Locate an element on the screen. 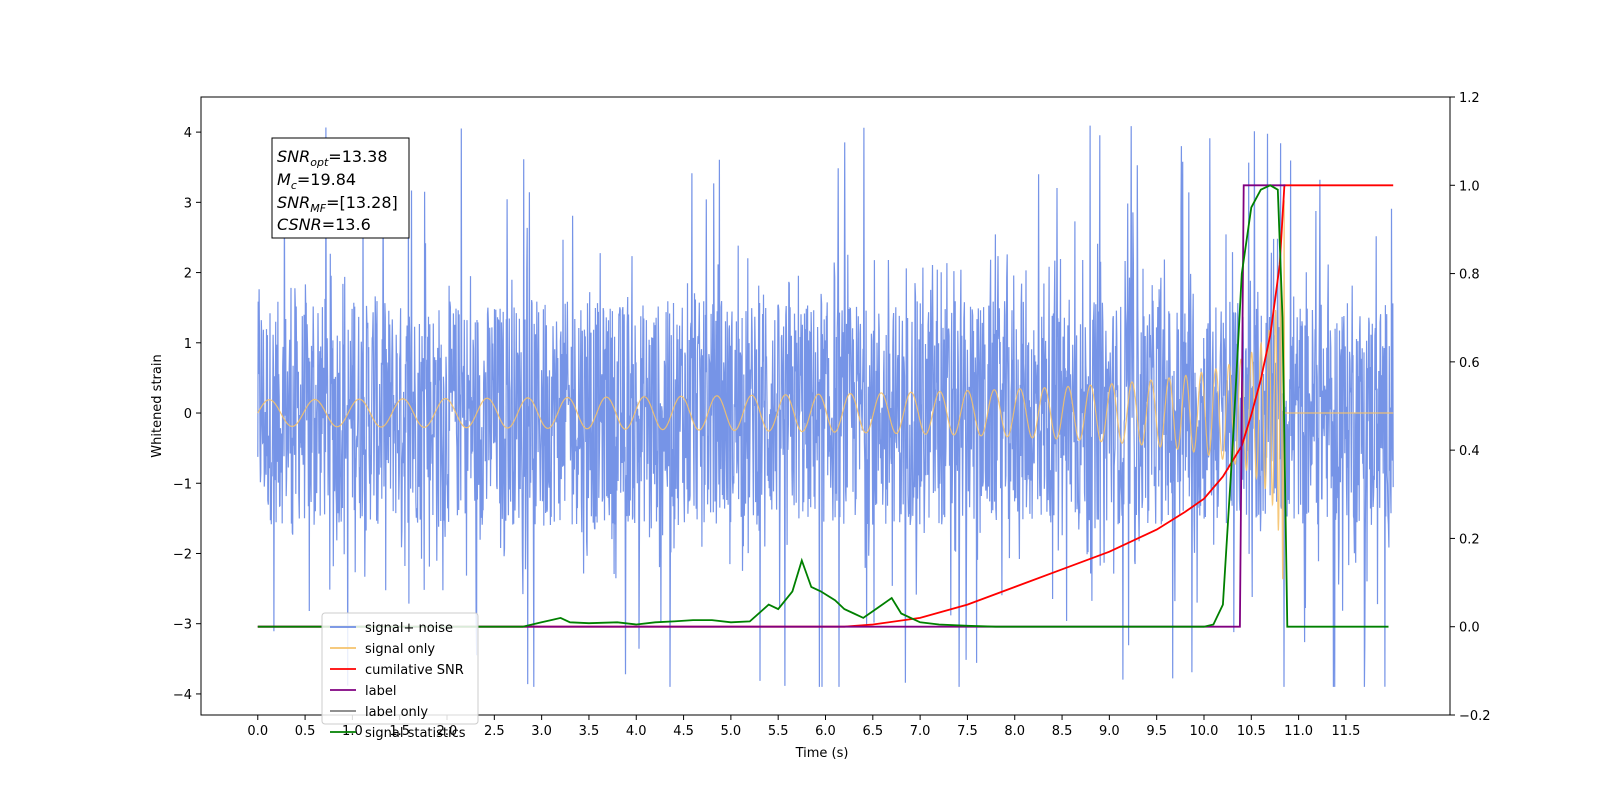 The height and width of the screenshot is (800, 1600). x-tick-label: 5.5 is located at coordinates (778, 731).